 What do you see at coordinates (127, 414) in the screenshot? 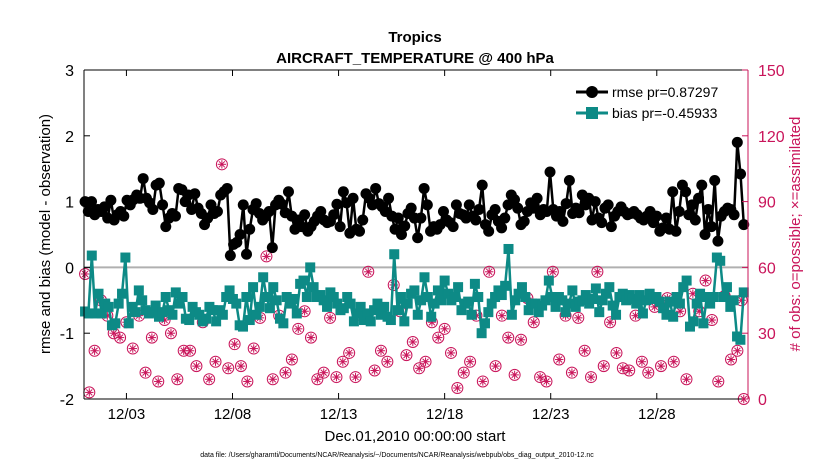
I see `x-tick-label: 12/03` at bounding box center [127, 414].